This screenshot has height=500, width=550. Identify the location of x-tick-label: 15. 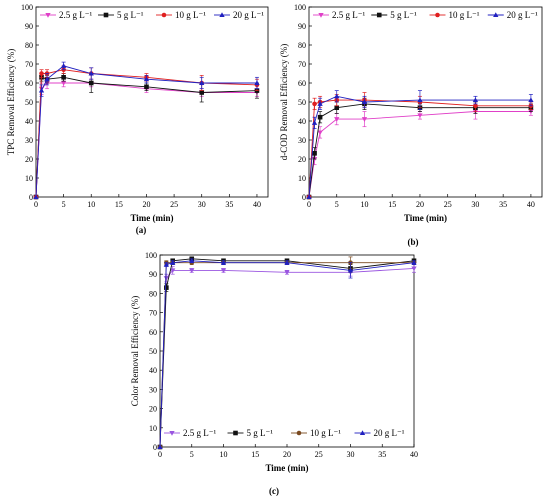
(392, 204).